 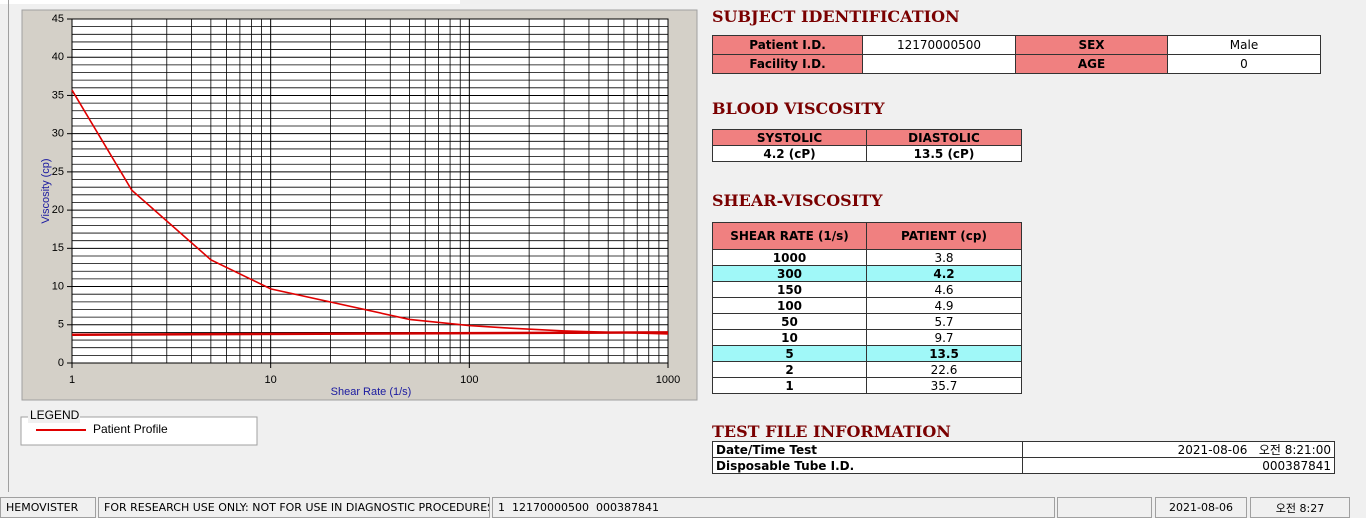 I want to click on shear-rate: 50, so click(x=789, y=321).